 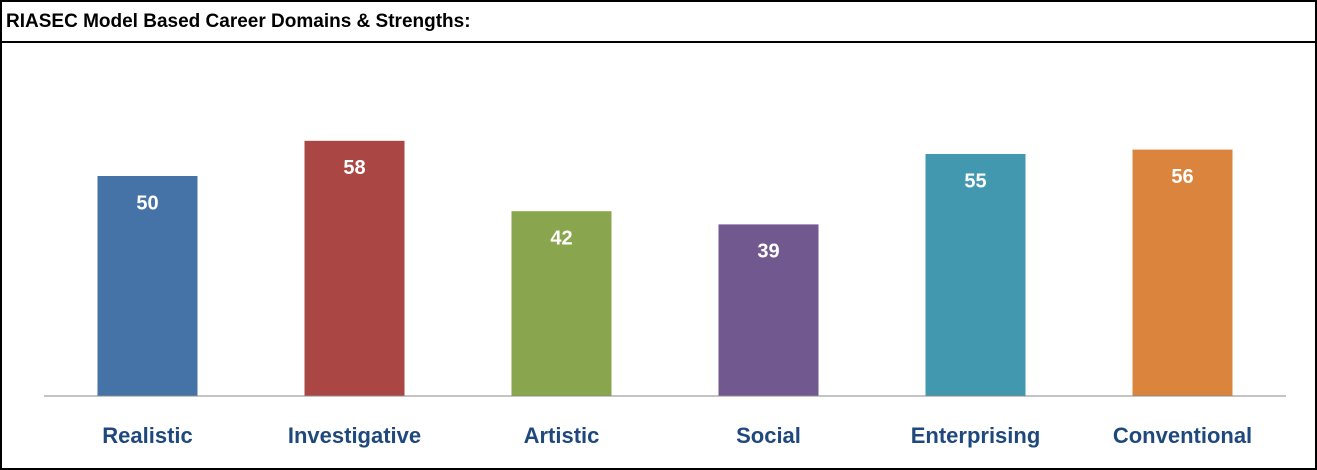 I want to click on data-label: 50, so click(x=147, y=203).